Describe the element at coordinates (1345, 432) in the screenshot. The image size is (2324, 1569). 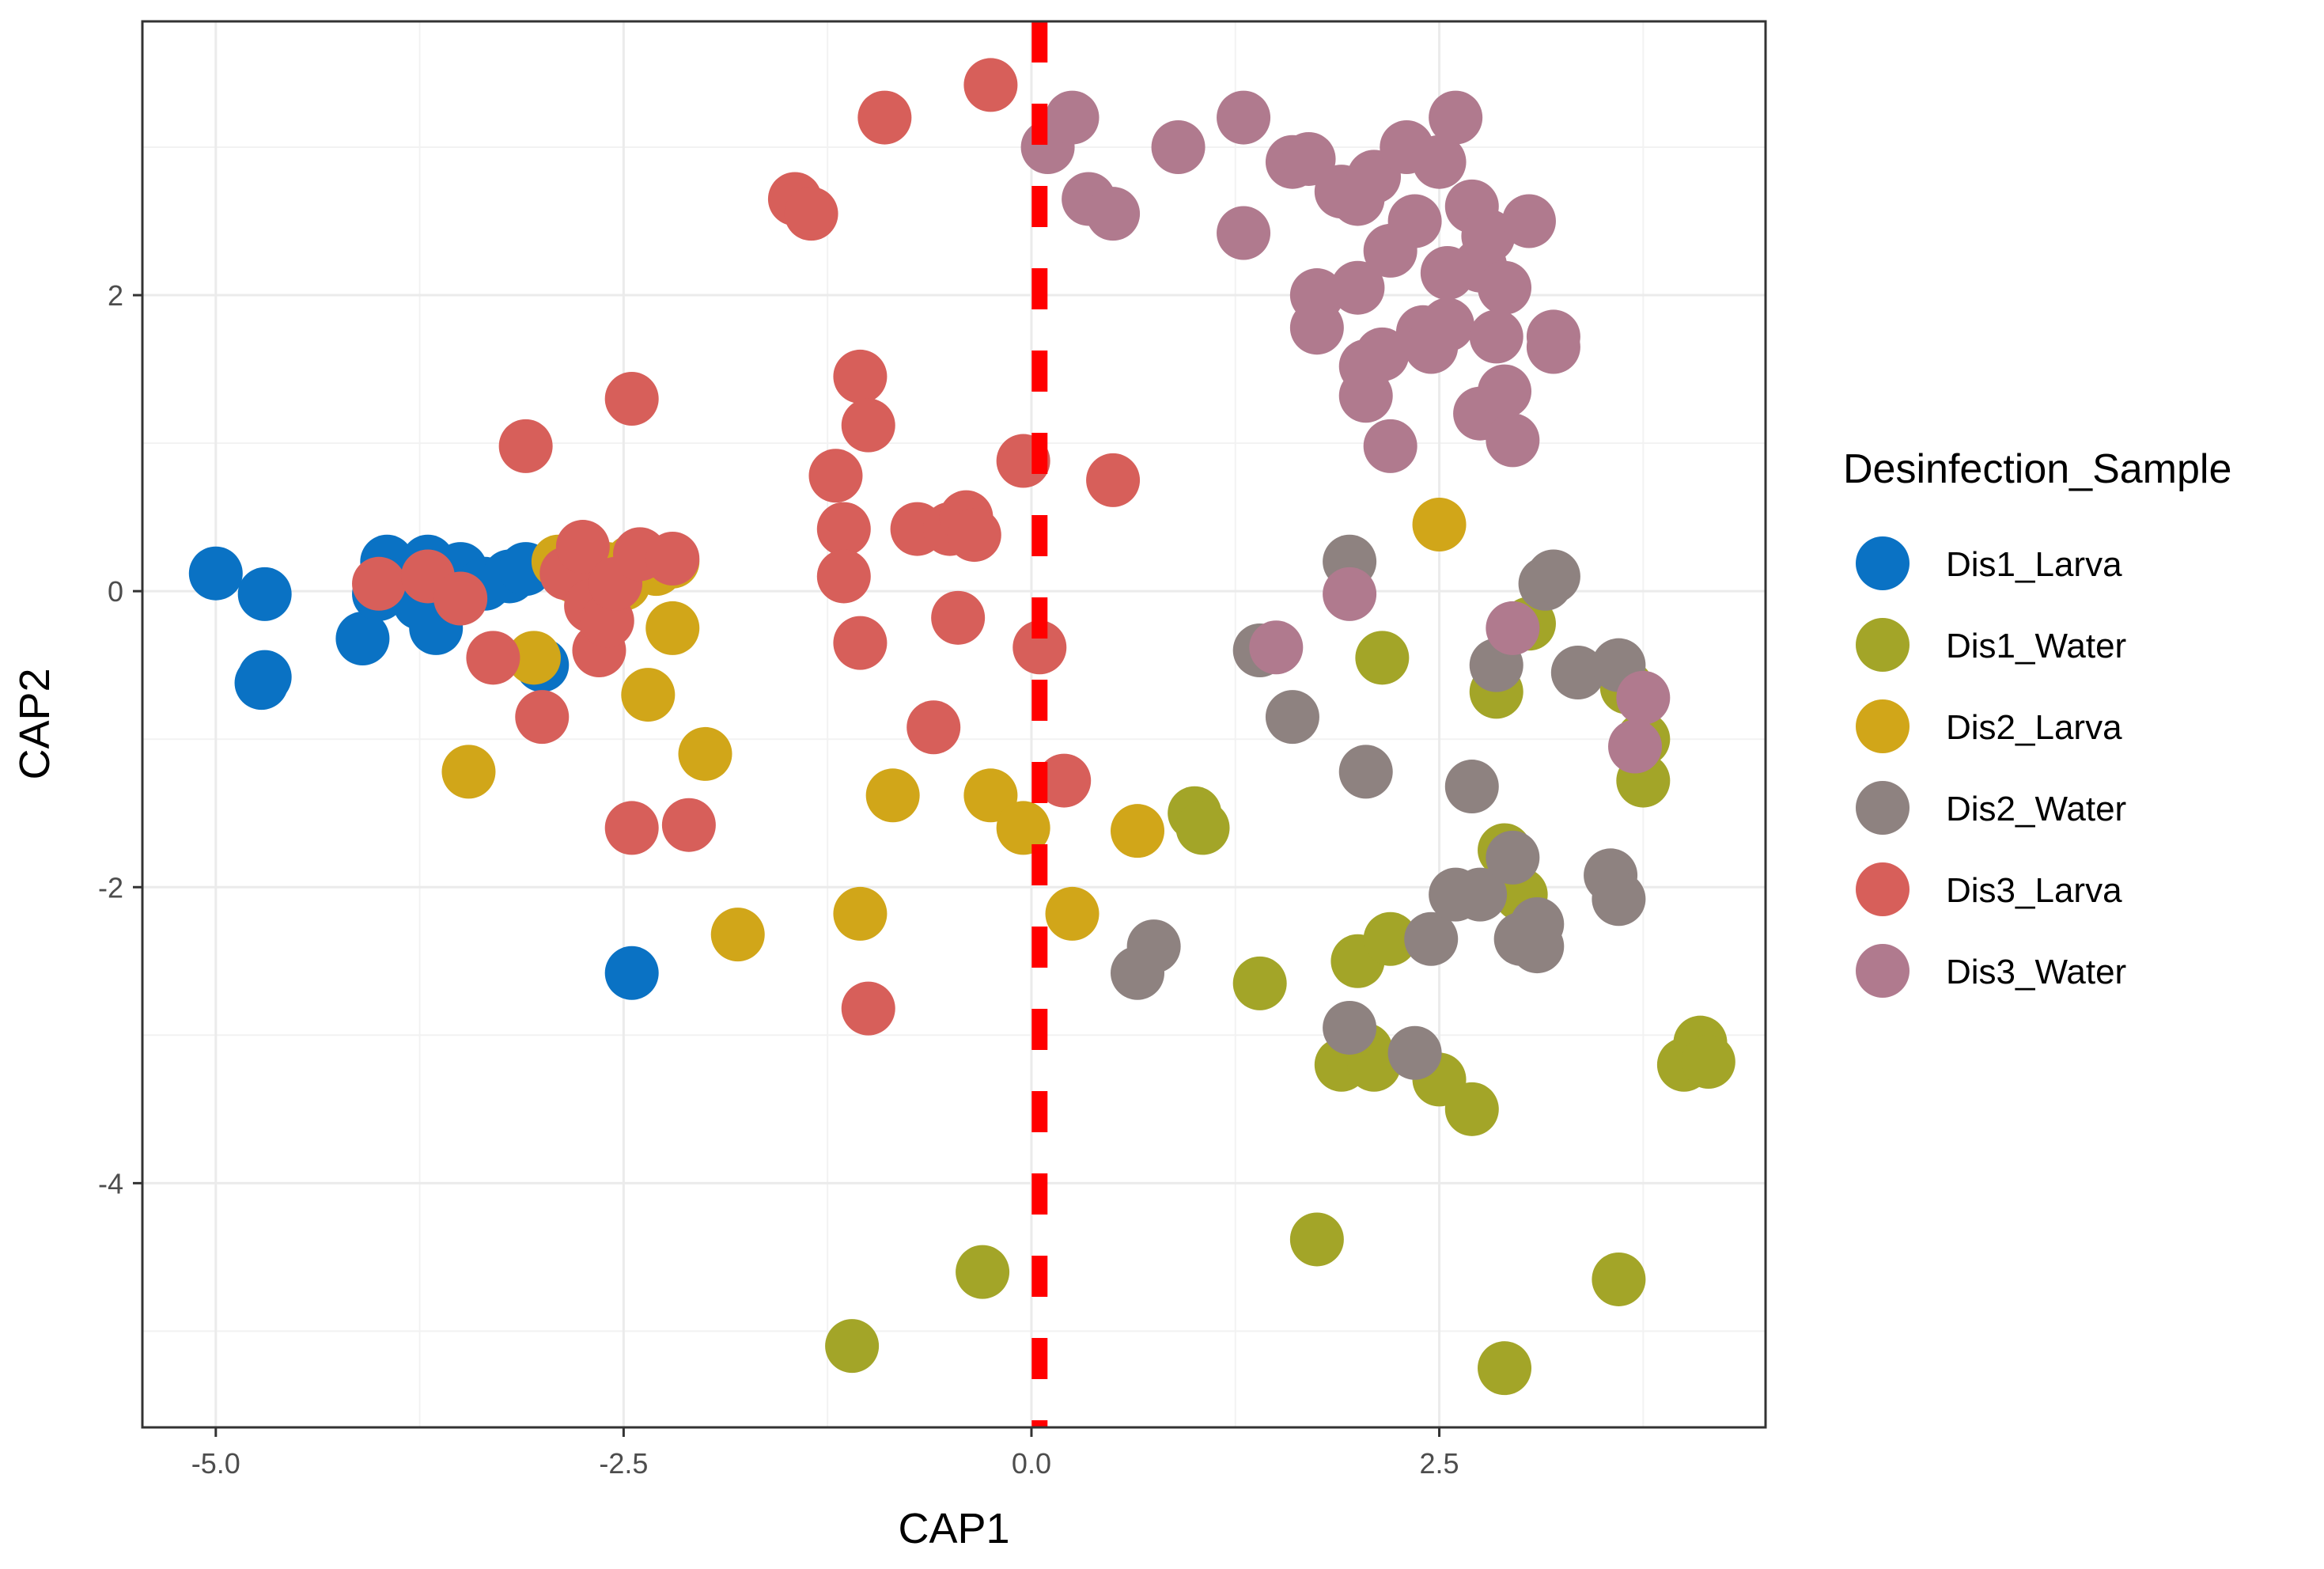
I see `series-Dis3_Water` at that location.